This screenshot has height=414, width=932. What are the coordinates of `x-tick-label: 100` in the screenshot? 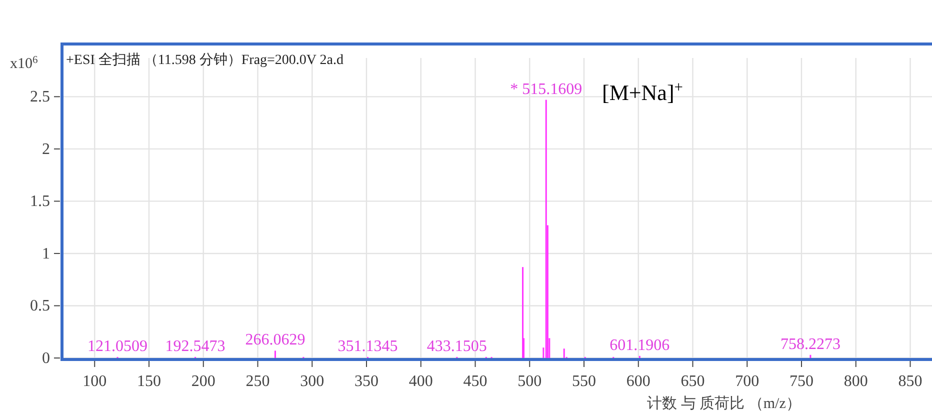 It's located at (94, 381).